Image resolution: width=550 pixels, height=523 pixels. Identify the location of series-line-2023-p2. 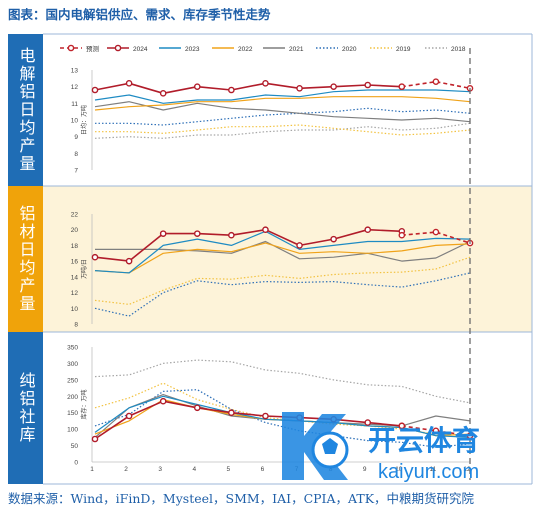
(282, 252).